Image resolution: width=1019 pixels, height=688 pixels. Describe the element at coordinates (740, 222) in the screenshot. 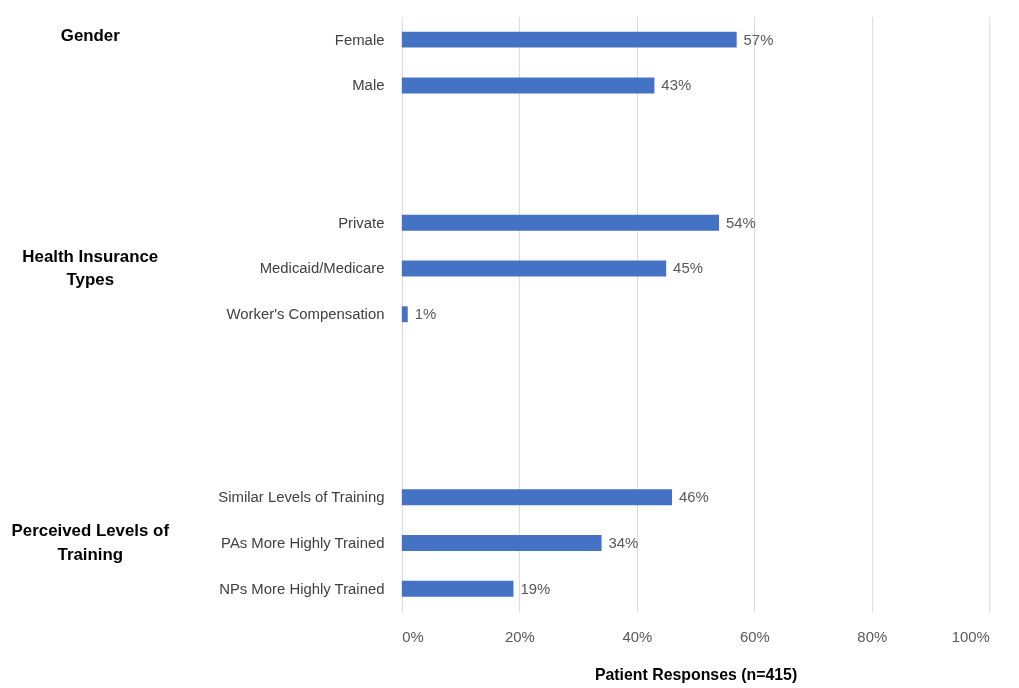

I see `data-label: 54%` at that location.